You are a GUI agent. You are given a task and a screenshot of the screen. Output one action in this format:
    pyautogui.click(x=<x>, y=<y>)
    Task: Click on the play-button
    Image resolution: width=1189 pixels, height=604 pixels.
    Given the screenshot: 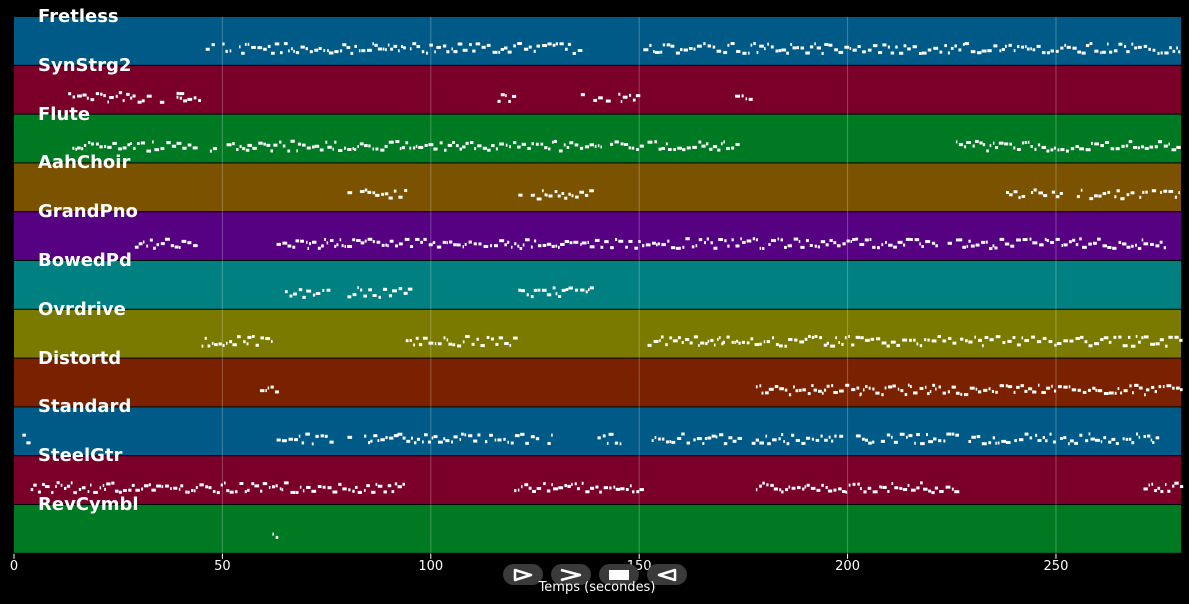 What is the action you would take?
    pyautogui.click(x=523, y=574)
    